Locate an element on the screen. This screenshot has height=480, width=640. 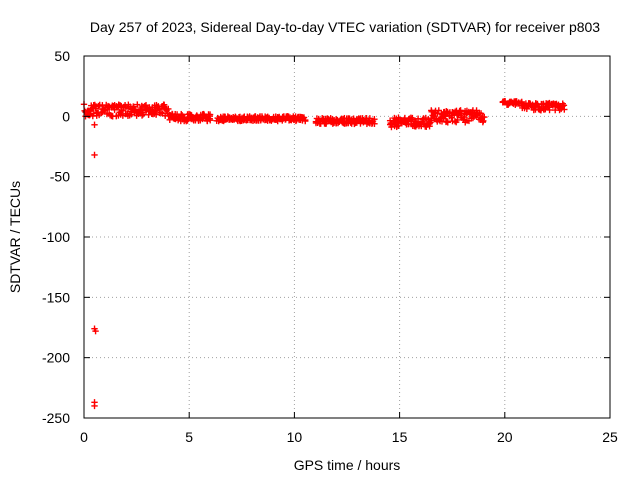
x-tick-labels: 0 5 10 15 20 25 is located at coordinates (349, 437).